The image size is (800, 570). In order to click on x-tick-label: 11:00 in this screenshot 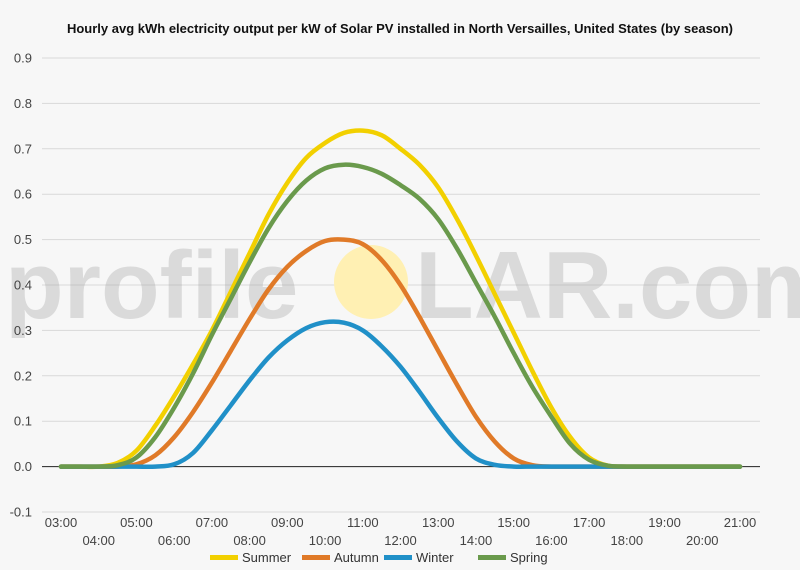, I will do `click(363, 522)`.